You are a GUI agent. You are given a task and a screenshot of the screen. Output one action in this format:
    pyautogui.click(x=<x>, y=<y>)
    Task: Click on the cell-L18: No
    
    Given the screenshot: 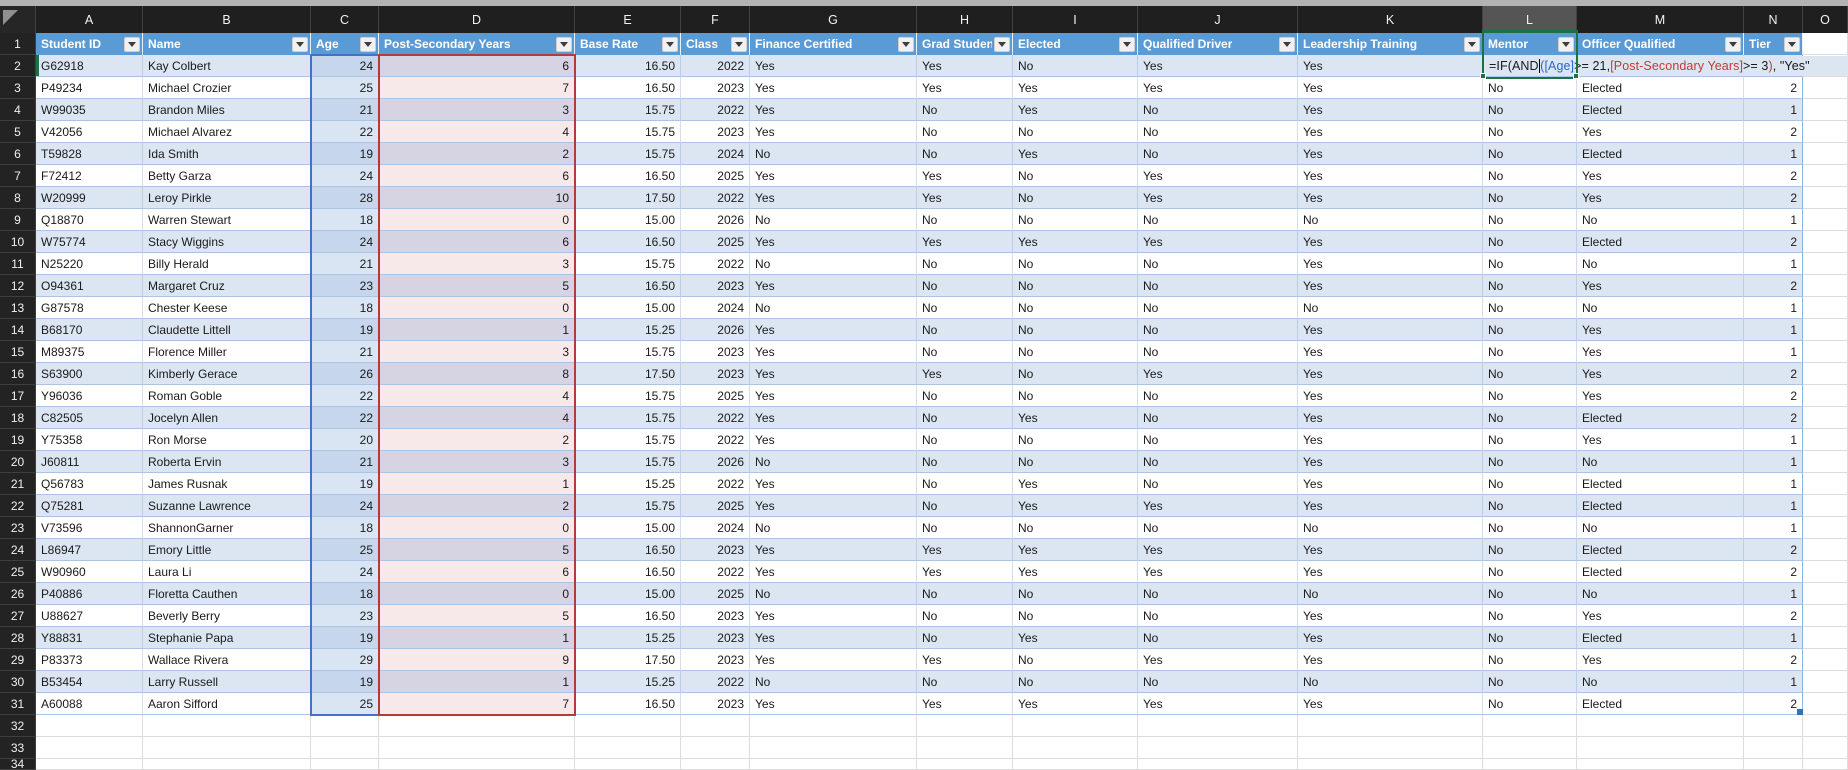 What is the action you would take?
    pyautogui.click(x=1530, y=418)
    